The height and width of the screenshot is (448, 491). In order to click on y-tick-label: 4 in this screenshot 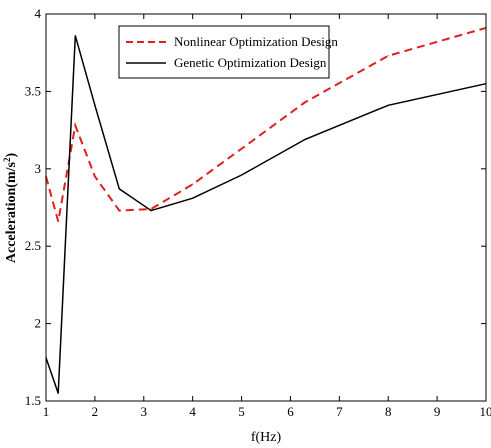, I will do `click(38, 13)`.